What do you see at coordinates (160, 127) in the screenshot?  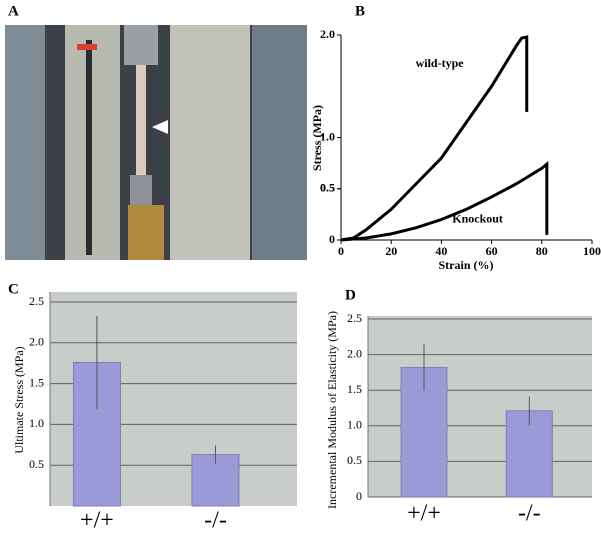 I see `photo-arrow` at bounding box center [160, 127].